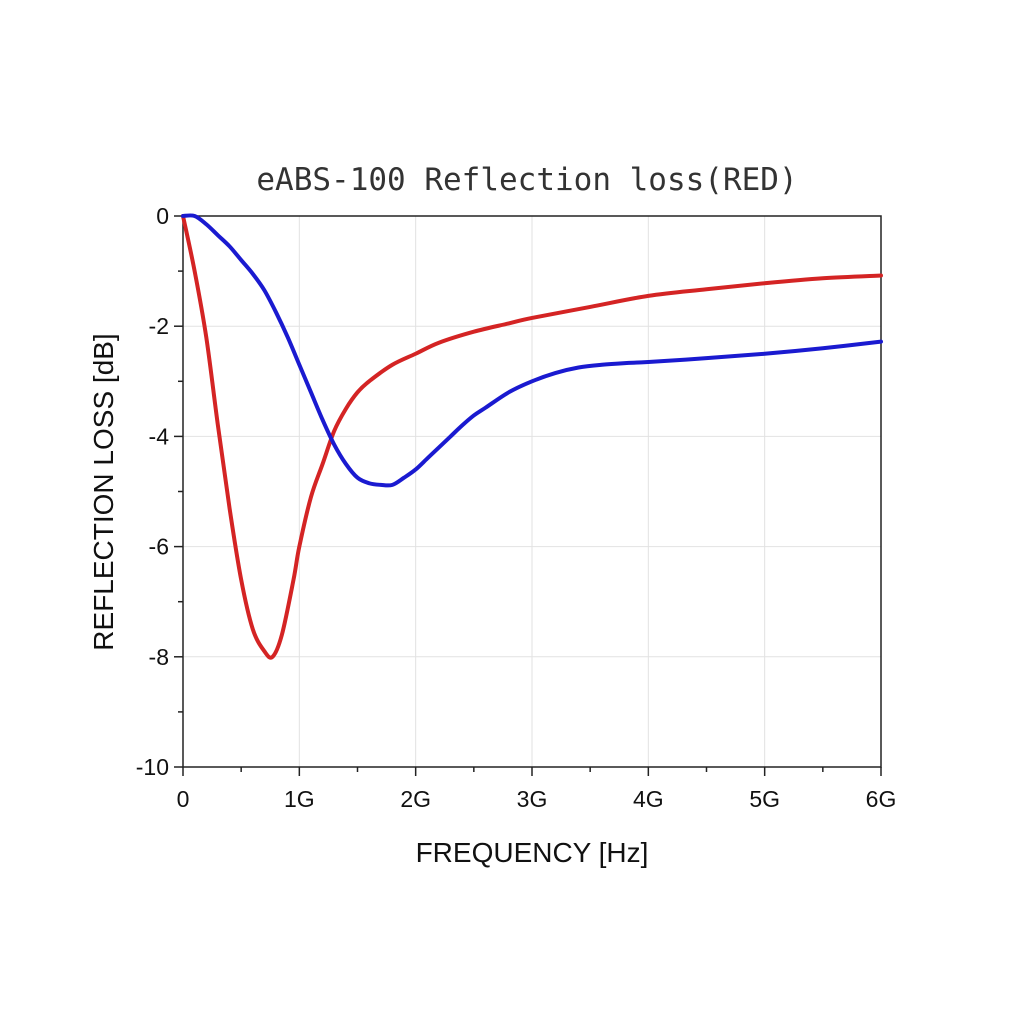 The width and height of the screenshot is (1024, 1024). I want to click on x-axis-label: FREQUENCY [Hz], so click(532, 852).